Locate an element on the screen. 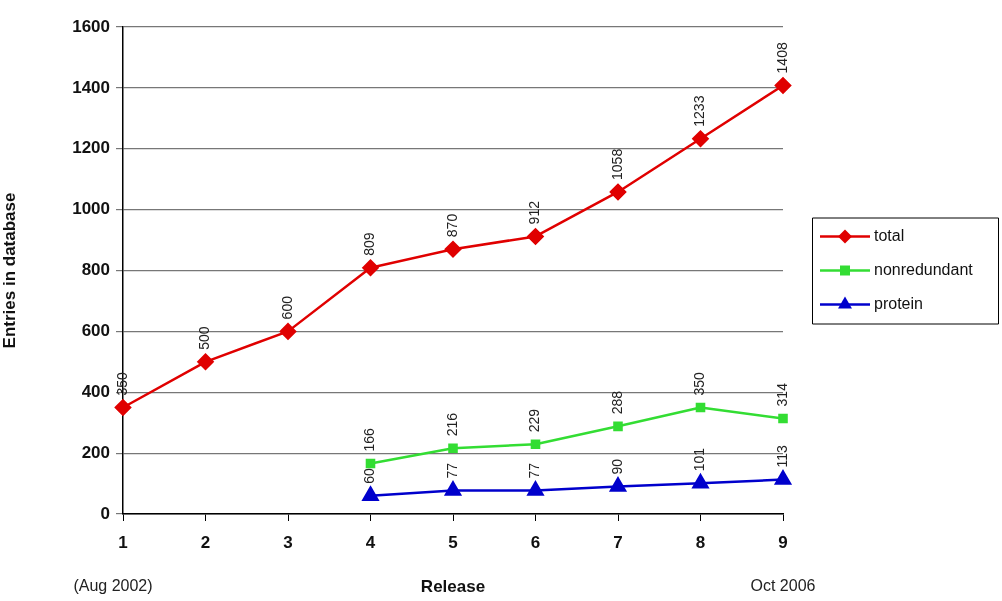 Image resolution: width=1002 pixels, height=601 pixels. data-label: 1233 is located at coordinates (699, 111).